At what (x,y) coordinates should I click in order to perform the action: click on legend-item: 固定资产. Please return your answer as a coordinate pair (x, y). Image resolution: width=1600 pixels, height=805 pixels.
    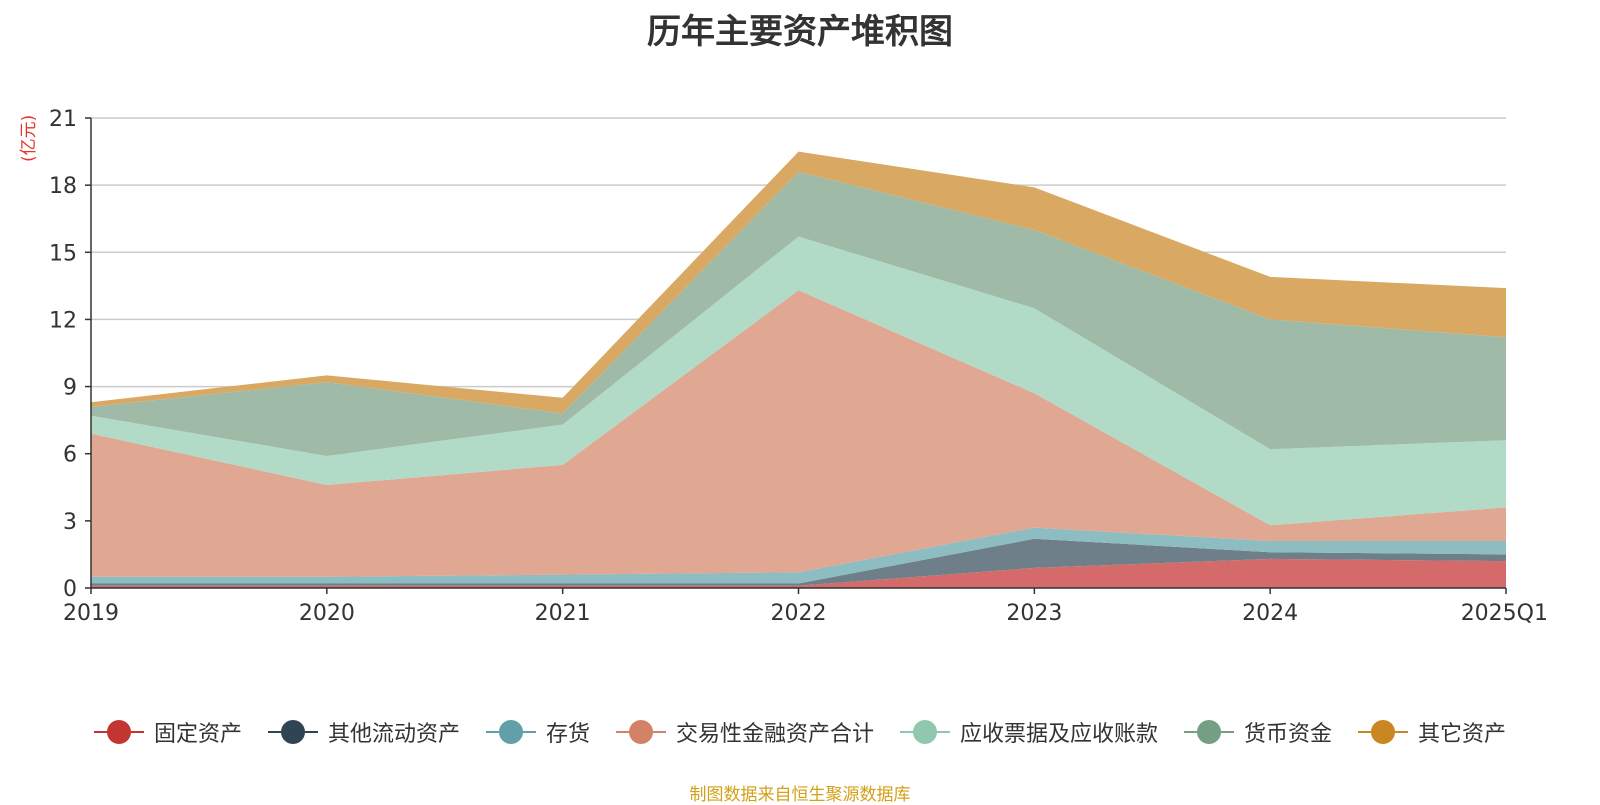
    Looking at the image, I should click on (167, 732).